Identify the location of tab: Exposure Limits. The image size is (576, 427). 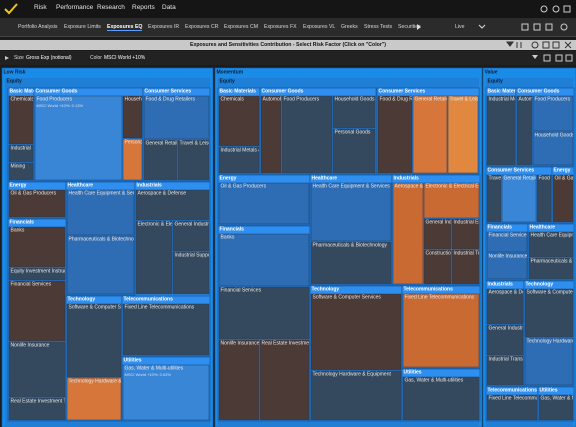
(82, 27).